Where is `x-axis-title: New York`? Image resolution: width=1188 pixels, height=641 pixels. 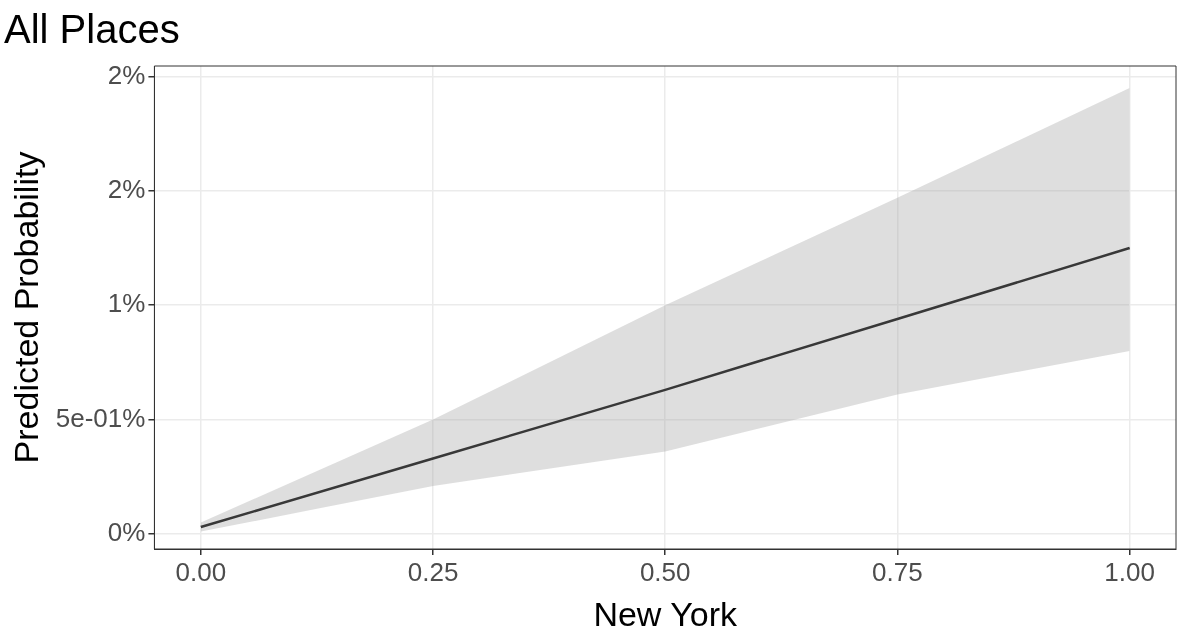
x-axis-title: New York is located at coordinates (666, 613).